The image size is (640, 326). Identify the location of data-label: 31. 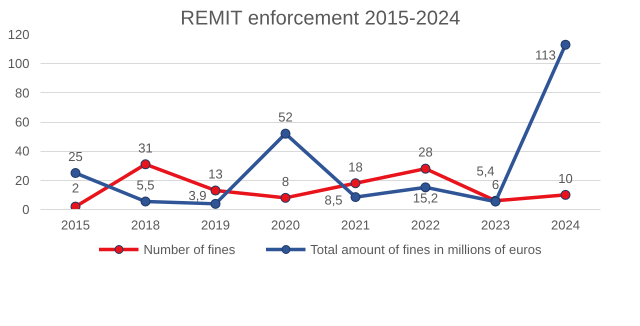
(145, 148).